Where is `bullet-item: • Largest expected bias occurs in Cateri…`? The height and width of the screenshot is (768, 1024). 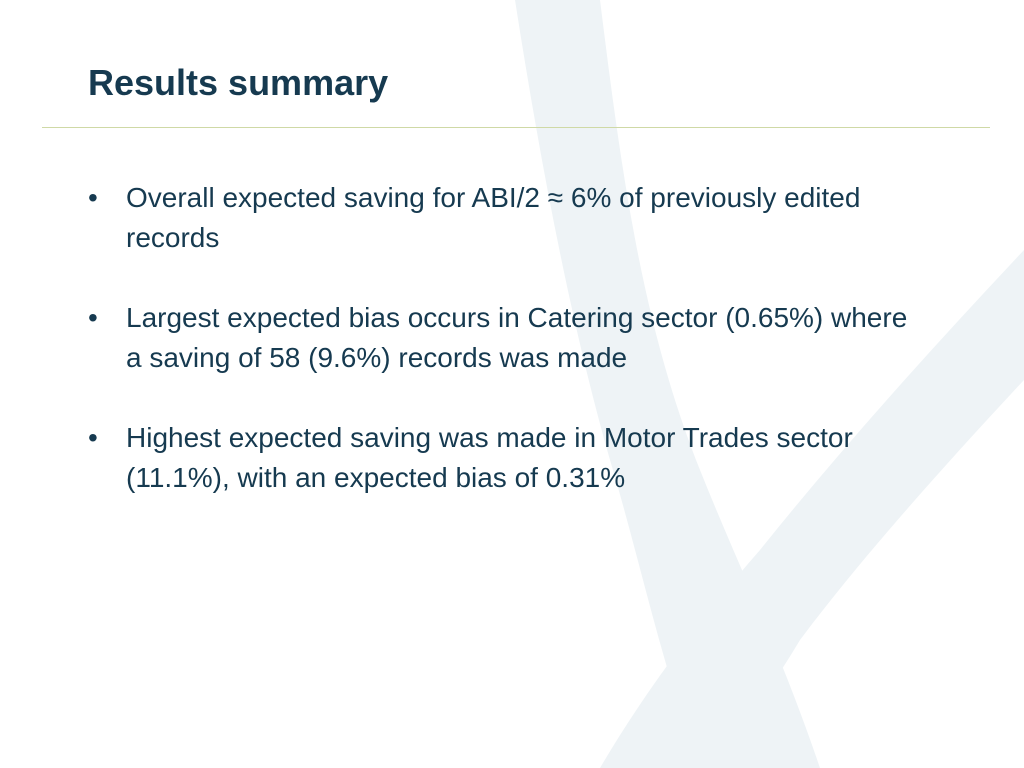 bullet-item: • Largest expected bias occurs in Cateri… is located at coordinates (508, 338).